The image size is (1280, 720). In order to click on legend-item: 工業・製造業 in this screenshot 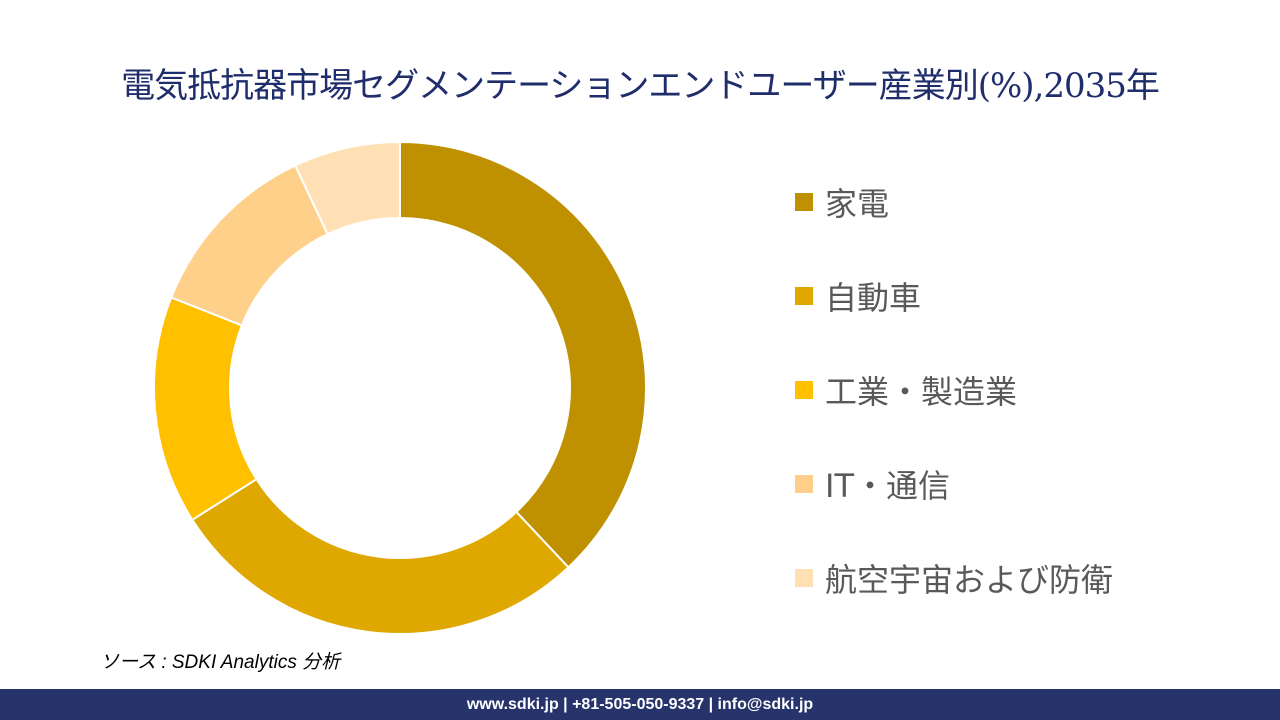, I will do `click(954, 389)`.